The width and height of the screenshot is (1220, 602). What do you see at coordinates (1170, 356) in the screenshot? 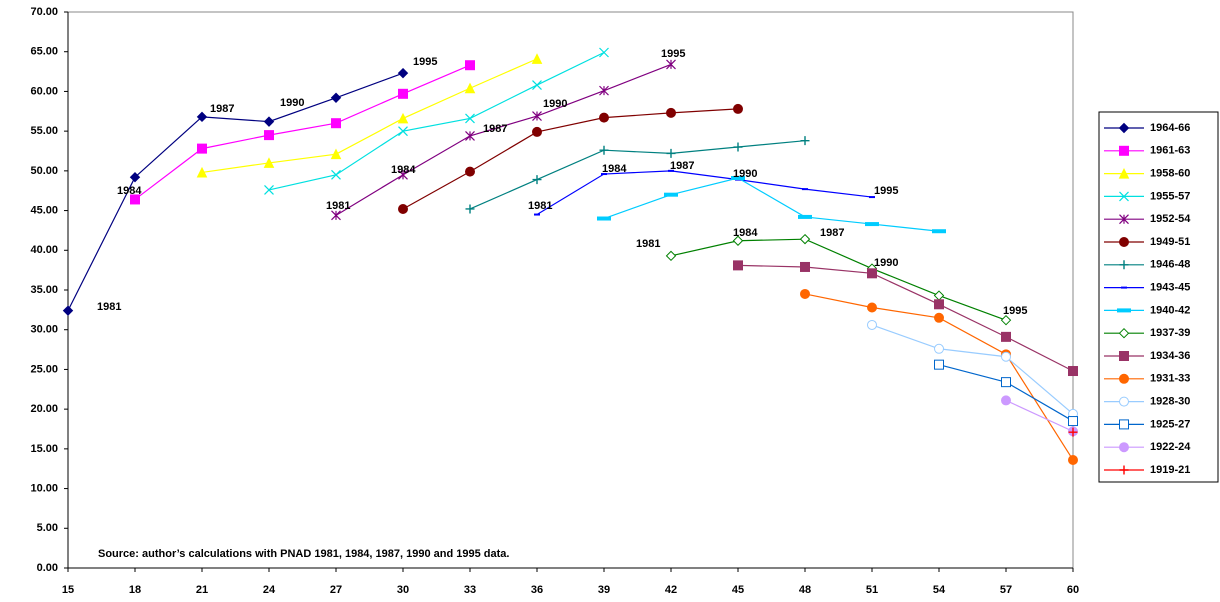
I see `legend-label: 1934-36` at bounding box center [1170, 356].